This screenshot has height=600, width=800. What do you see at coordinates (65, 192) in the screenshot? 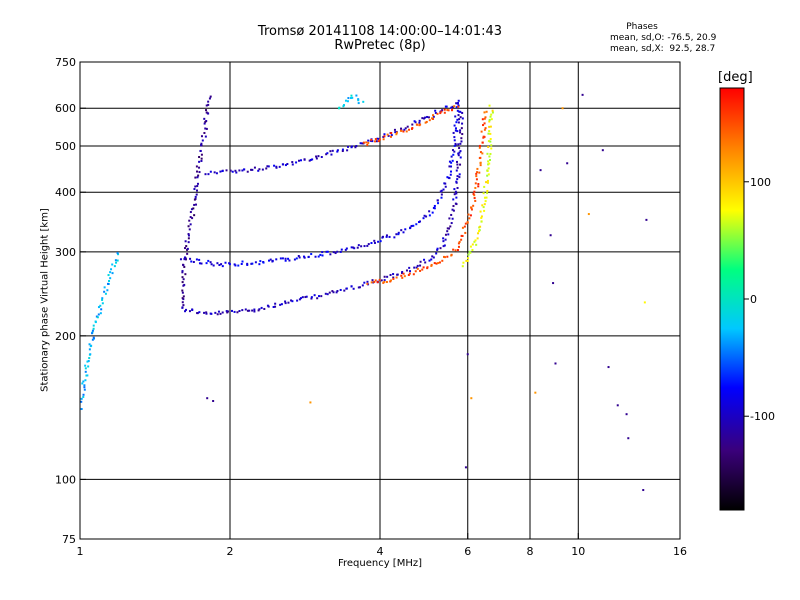
I see `y-tick-label: 400` at bounding box center [65, 192].